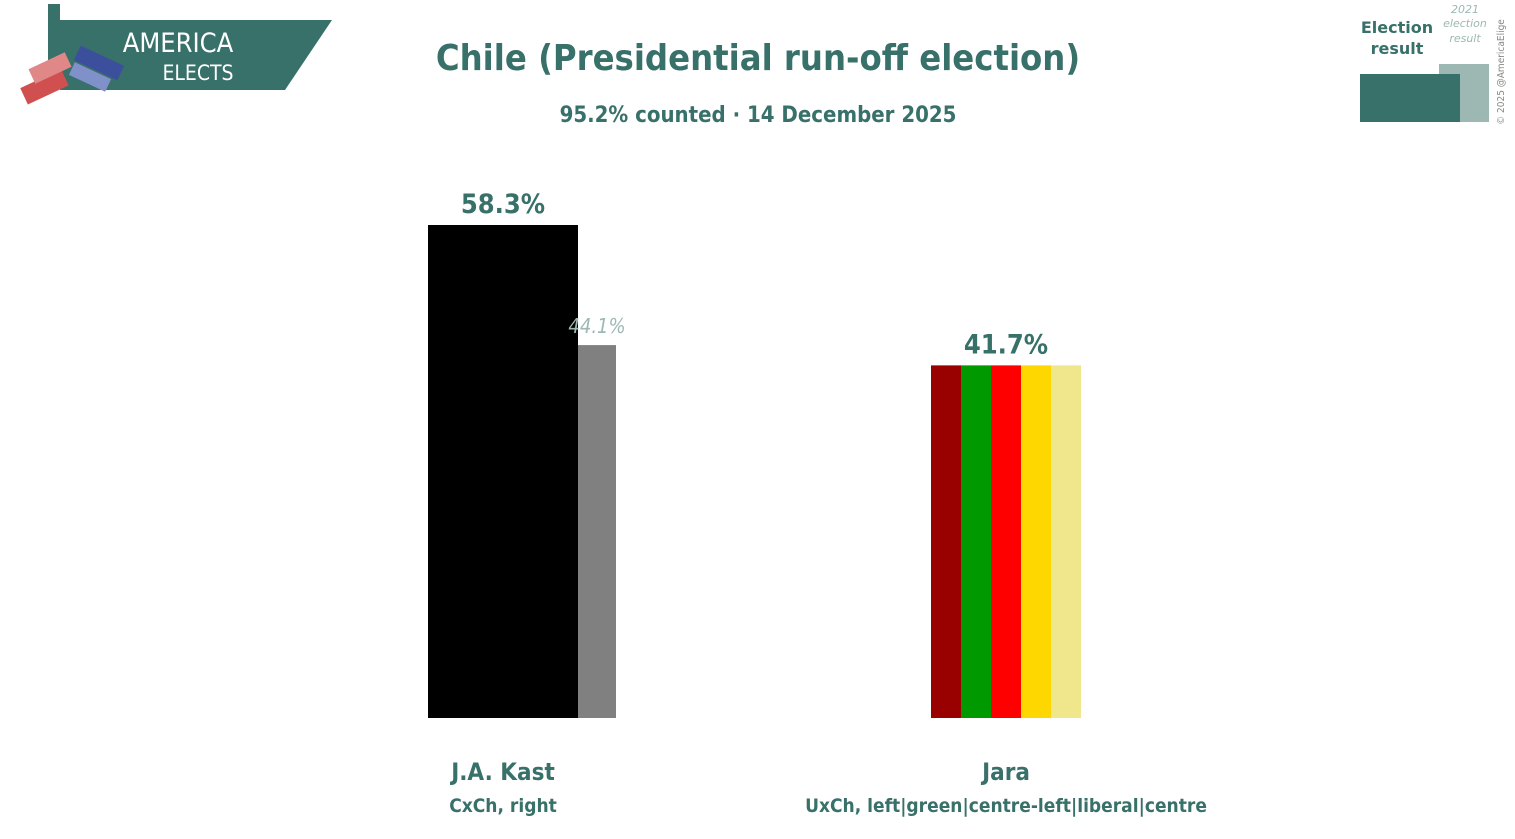  I want to click on logo-text: AMERICA, so click(178, 43).